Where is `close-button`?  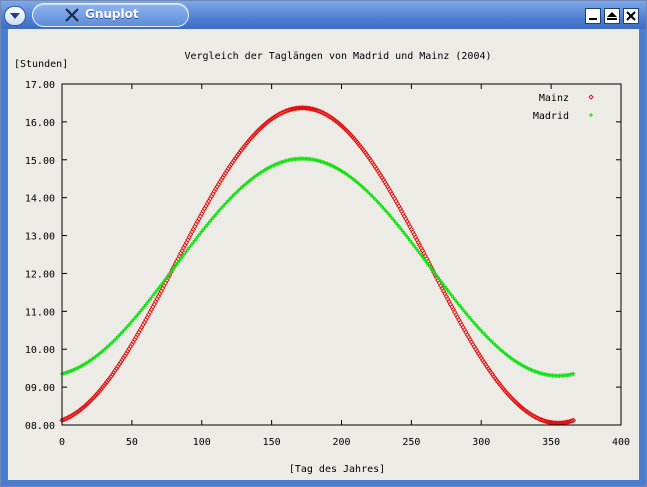
close-button is located at coordinates (631, 16).